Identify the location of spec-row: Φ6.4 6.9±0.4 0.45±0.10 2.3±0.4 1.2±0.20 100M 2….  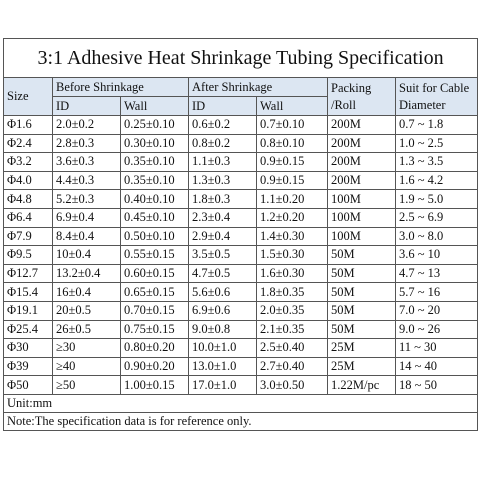
(241, 217).